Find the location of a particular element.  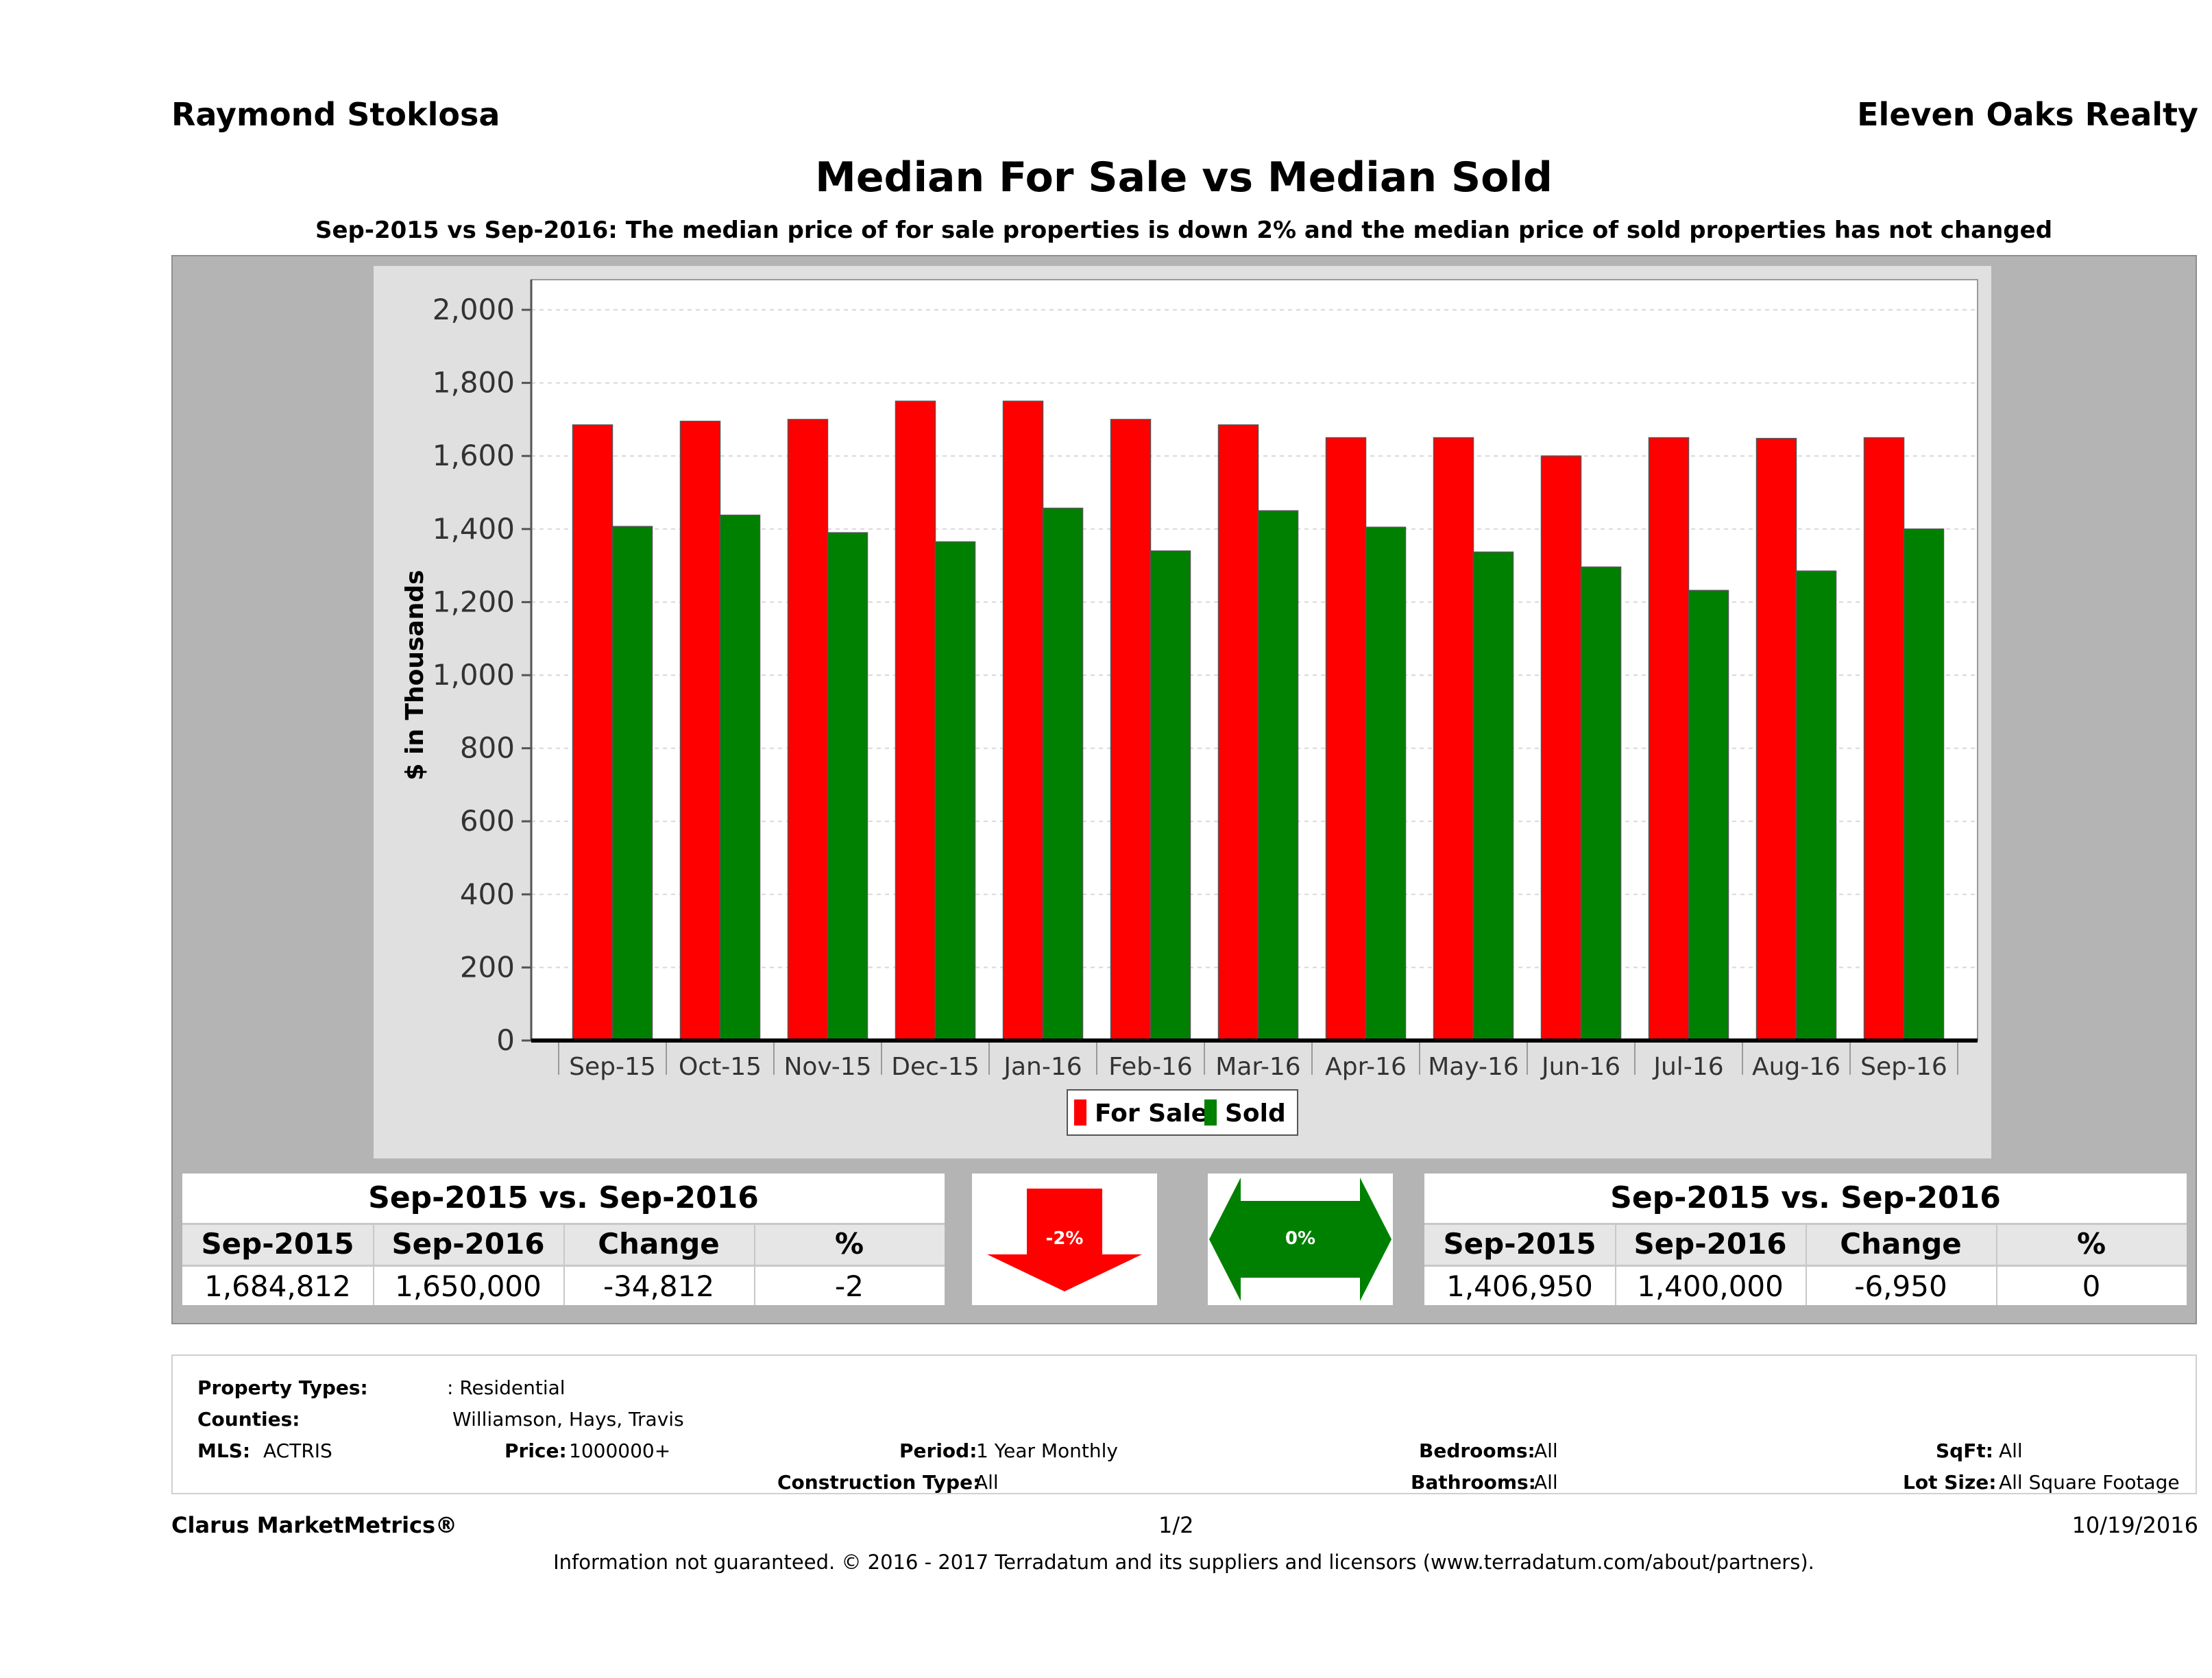

bedrooms-label: Bedrooms: is located at coordinates (1477, 1450).